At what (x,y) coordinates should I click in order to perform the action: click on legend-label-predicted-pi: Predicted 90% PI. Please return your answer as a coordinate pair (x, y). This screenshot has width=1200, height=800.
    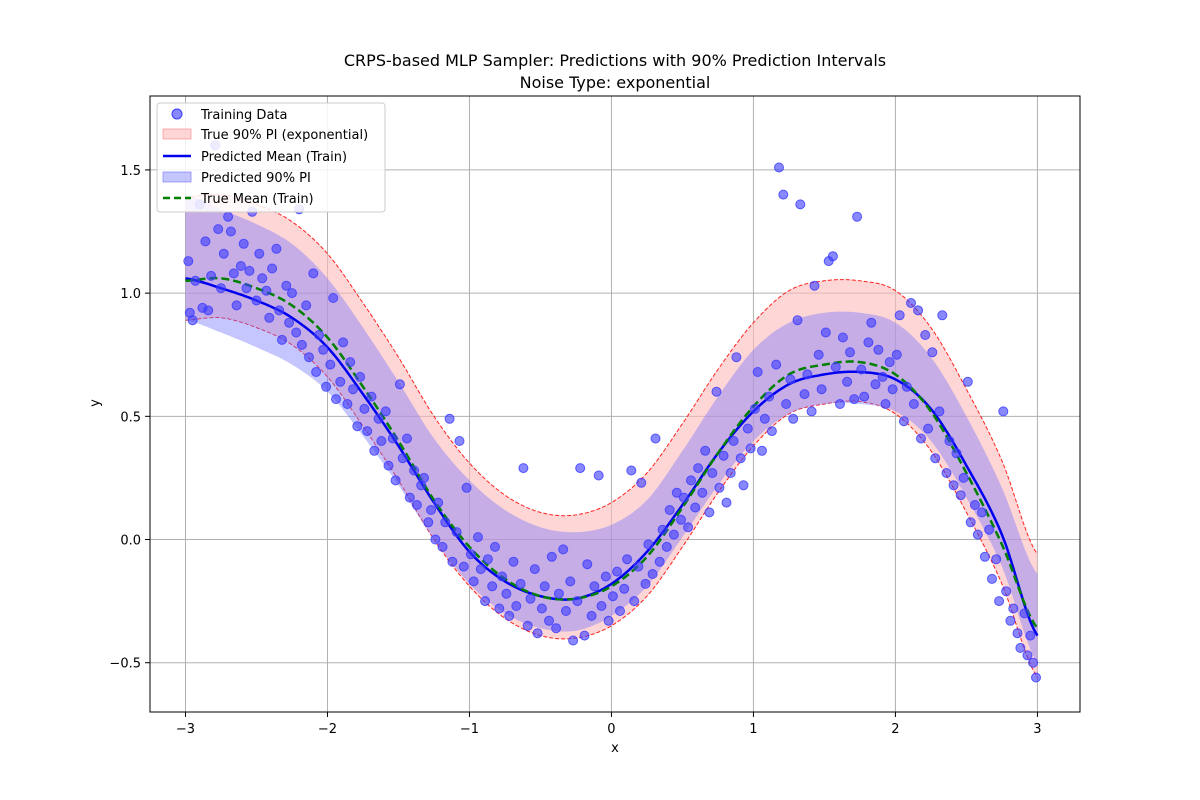
    Looking at the image, I should click on (256, 178).